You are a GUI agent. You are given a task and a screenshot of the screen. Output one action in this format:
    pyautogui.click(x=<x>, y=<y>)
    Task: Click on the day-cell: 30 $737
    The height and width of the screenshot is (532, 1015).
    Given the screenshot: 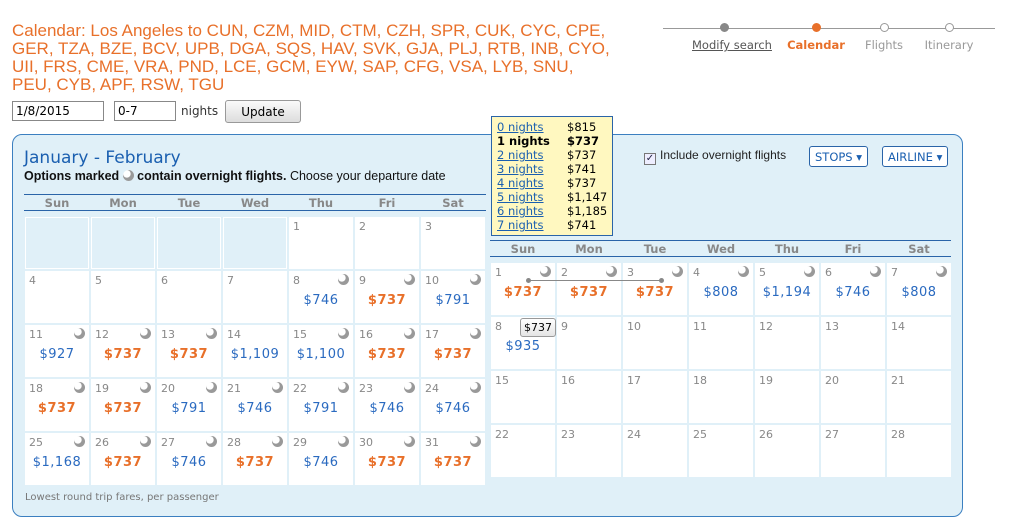 What is the action you would take?
    pyautogui.click(x=387, y=459)
    